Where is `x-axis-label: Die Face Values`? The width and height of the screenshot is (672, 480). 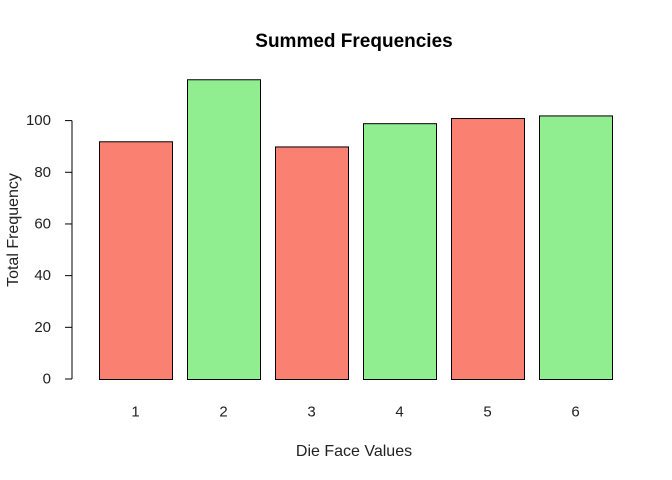 x-axis-label: Die Face Values is located at coordinates (354, 451).